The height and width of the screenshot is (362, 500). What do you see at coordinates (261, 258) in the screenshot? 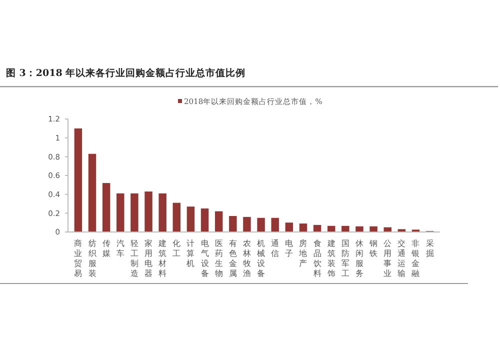
I see `x-tick-label: 机械设备` at bounding box center [261, 258].